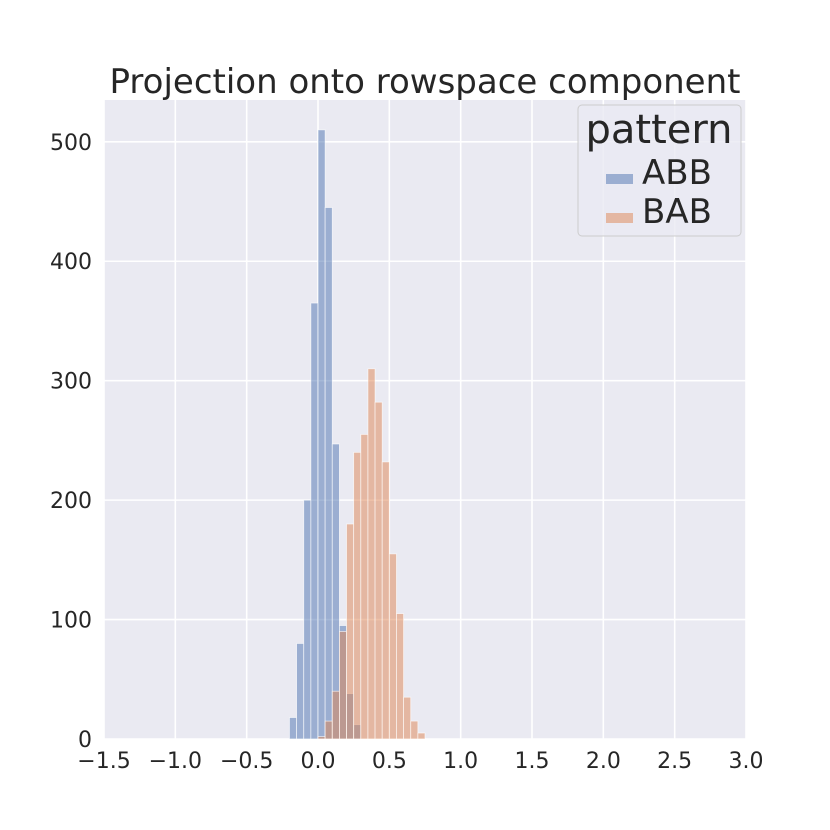 The image size is (830, 830). What do you see at coordinates (103, 761) in the screenshot?
I see `x-tick-label: −1.5` at bounding box center [103, 761].